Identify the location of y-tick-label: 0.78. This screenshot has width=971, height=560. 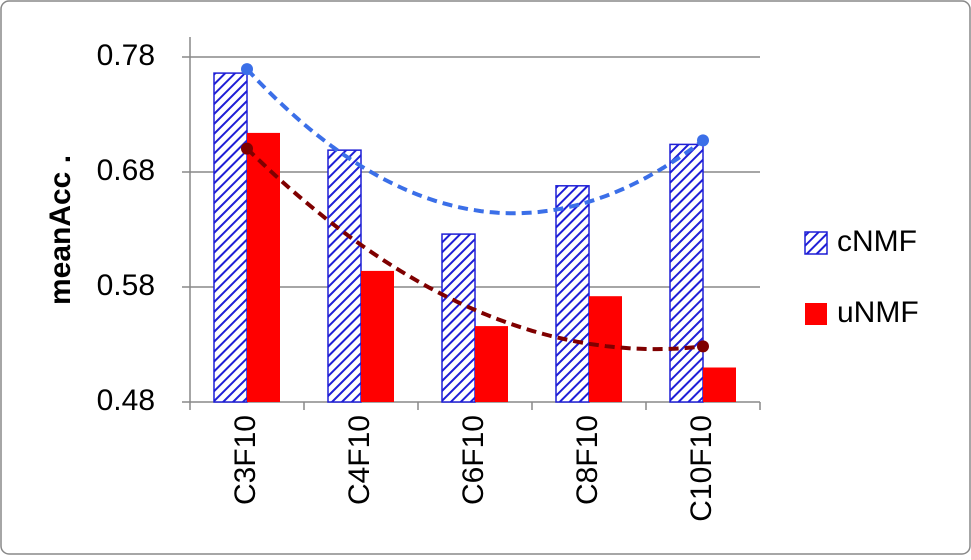
(126, 55).